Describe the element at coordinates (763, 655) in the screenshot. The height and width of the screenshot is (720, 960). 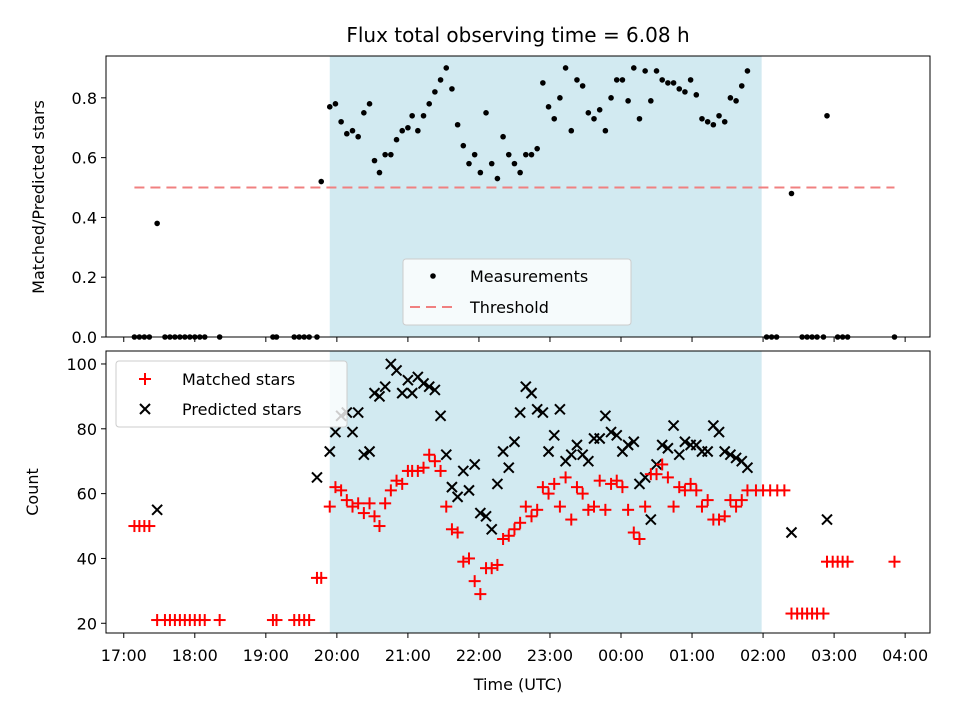
I see `x-tick-label: 02:00` at that location.